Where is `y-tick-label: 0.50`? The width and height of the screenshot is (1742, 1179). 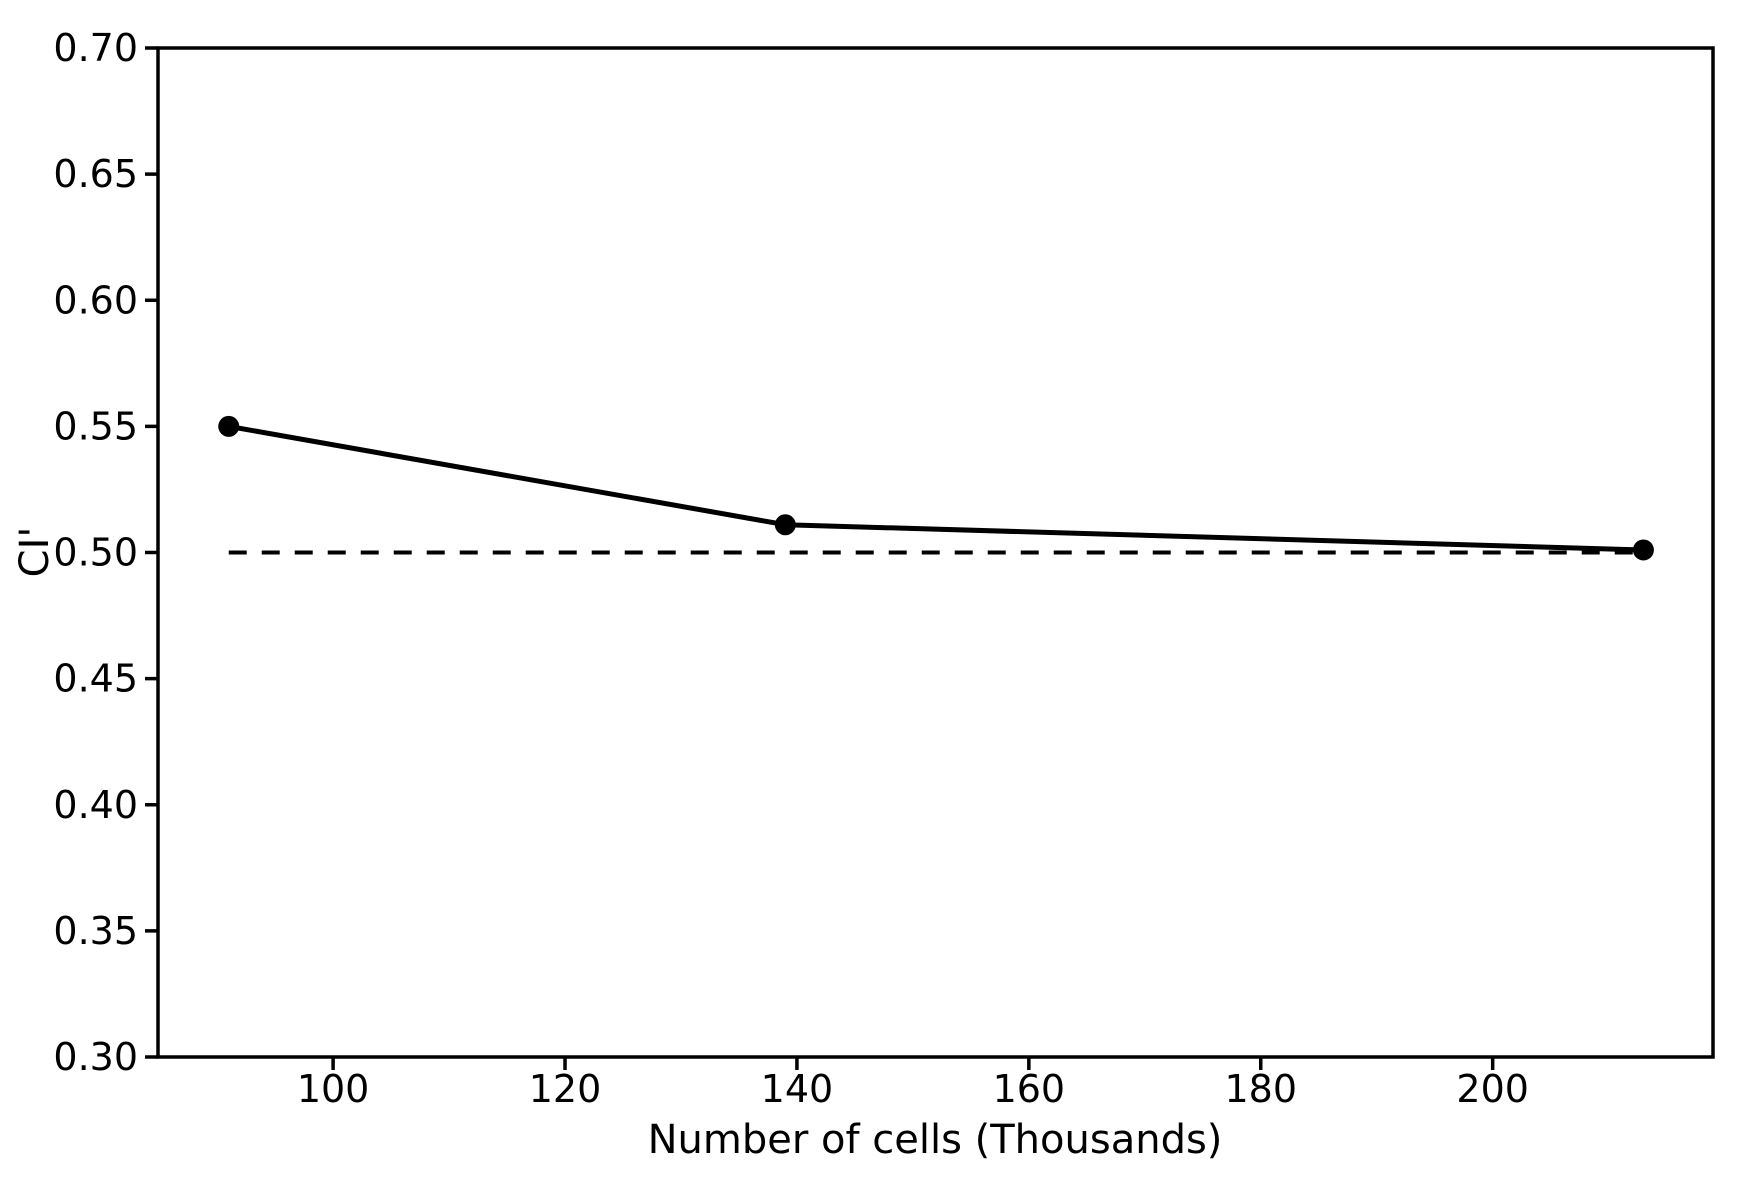 y-tick-label: 0.50 is located at coordinates (95, 553).